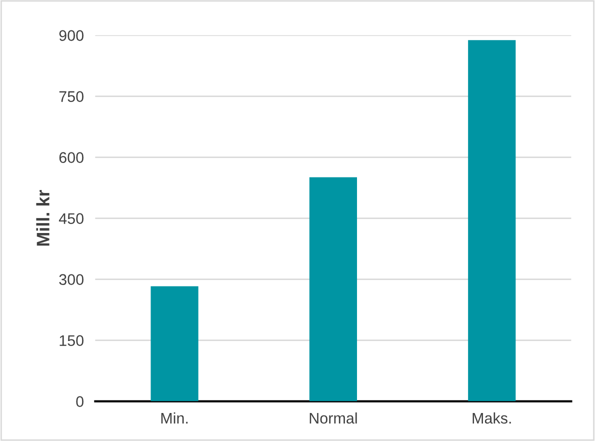 The width and height of the screenshot is (595, 441). What do you see at coordinates (71, 35) in the screenshot?
I see `y-tick-label: 900` at bounding box center [71, 35].